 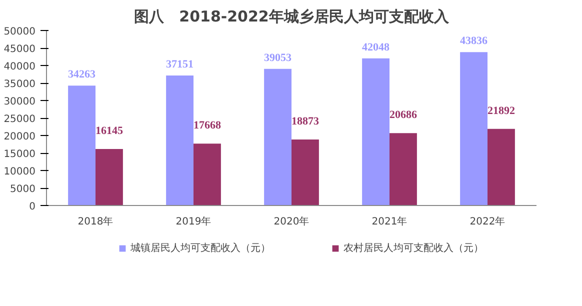 I want to click on x-tick-label: 2020年, so click(x=292, y=222).